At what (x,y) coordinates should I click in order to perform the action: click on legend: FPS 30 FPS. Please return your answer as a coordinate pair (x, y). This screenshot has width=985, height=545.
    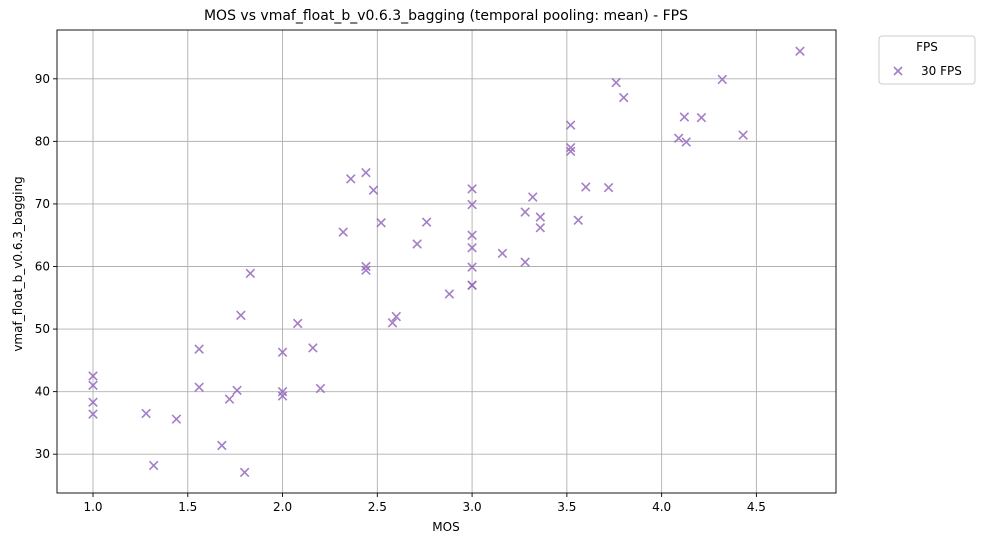
    Looking at the image, I should click on (927, 60).